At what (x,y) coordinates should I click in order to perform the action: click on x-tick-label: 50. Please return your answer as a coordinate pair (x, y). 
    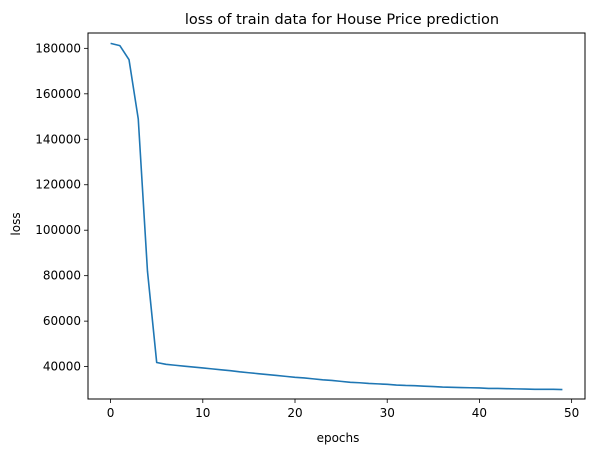
    Looking at the image, I should click on (571, 413).